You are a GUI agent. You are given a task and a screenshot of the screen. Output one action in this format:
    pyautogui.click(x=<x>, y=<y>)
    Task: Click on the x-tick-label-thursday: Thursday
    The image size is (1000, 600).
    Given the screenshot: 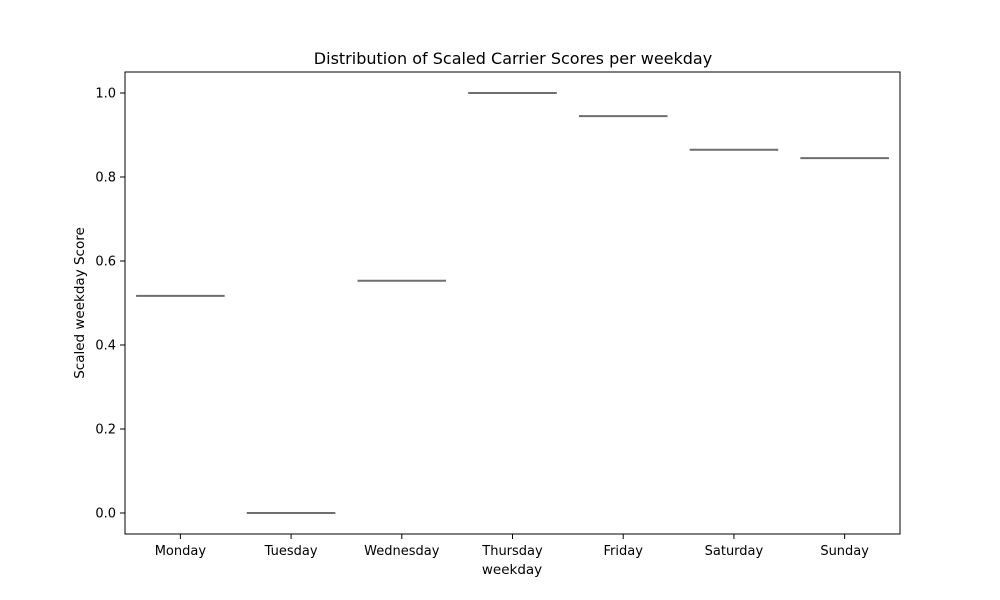 What is the action you would take?
    pyautogui.click(x=512, y=551)
    